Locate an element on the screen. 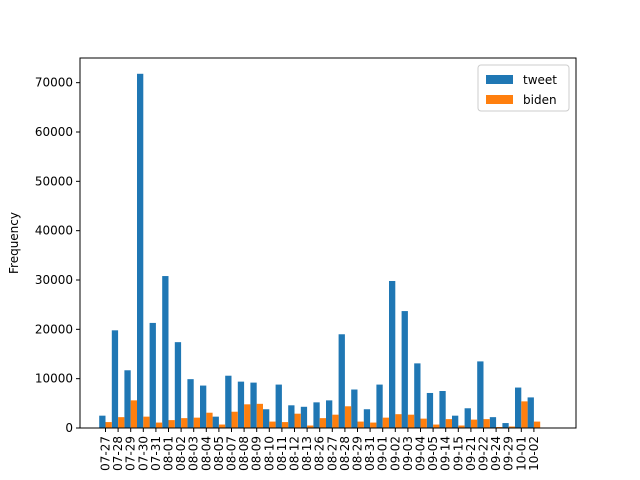  x-tick-label: 09-21 is located at coordinates (471, 453).